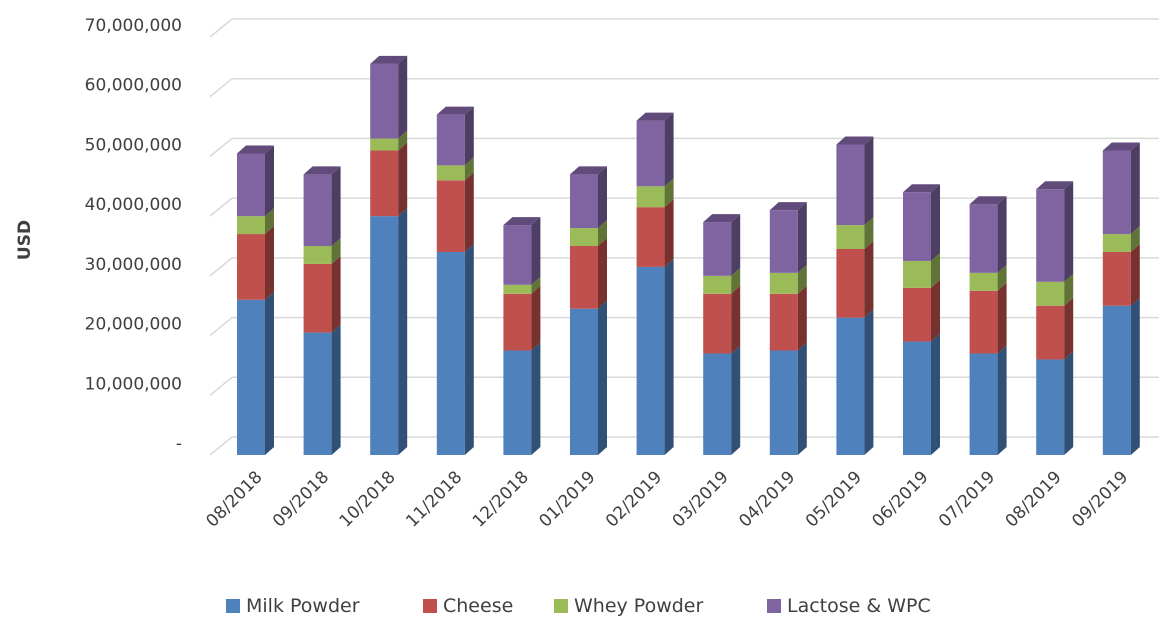  What do you see at coordinates (701, 499) in the screenshot?
I see `x-tick-label: 03/2019` at bounding box center [701, 499].